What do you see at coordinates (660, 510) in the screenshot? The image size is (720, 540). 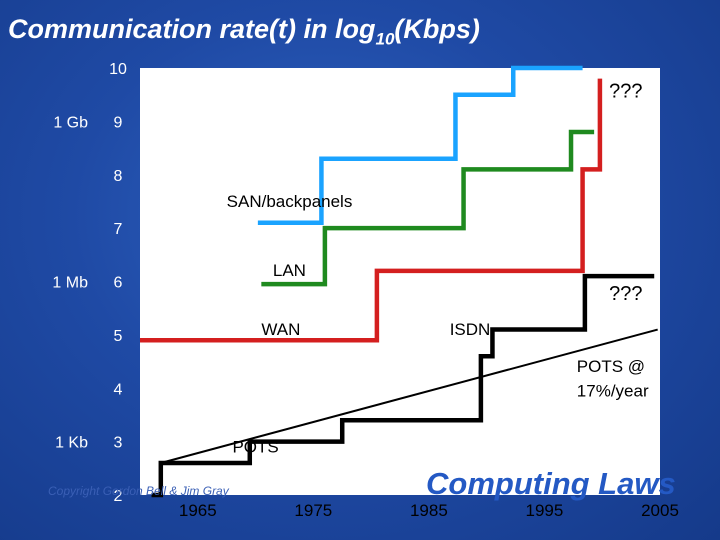 I see `x-tick-label-4: 2005` at bounding box center [660, 510].